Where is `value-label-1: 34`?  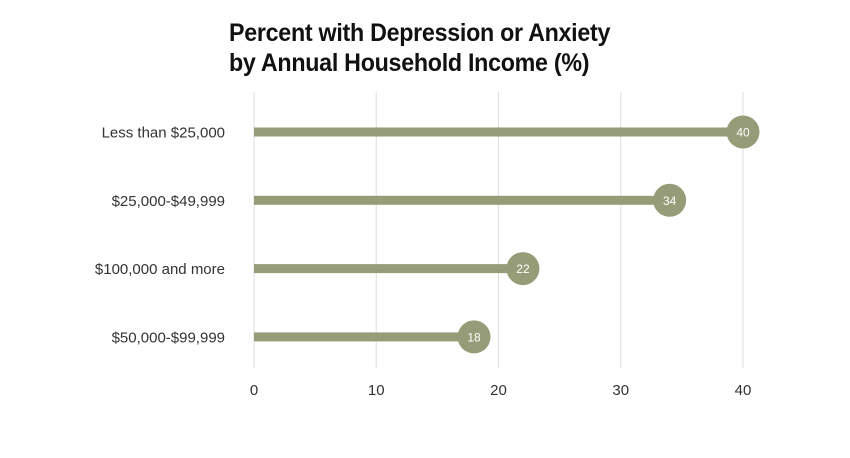 value-label-1: 34 is located at coordinates (670, 201).